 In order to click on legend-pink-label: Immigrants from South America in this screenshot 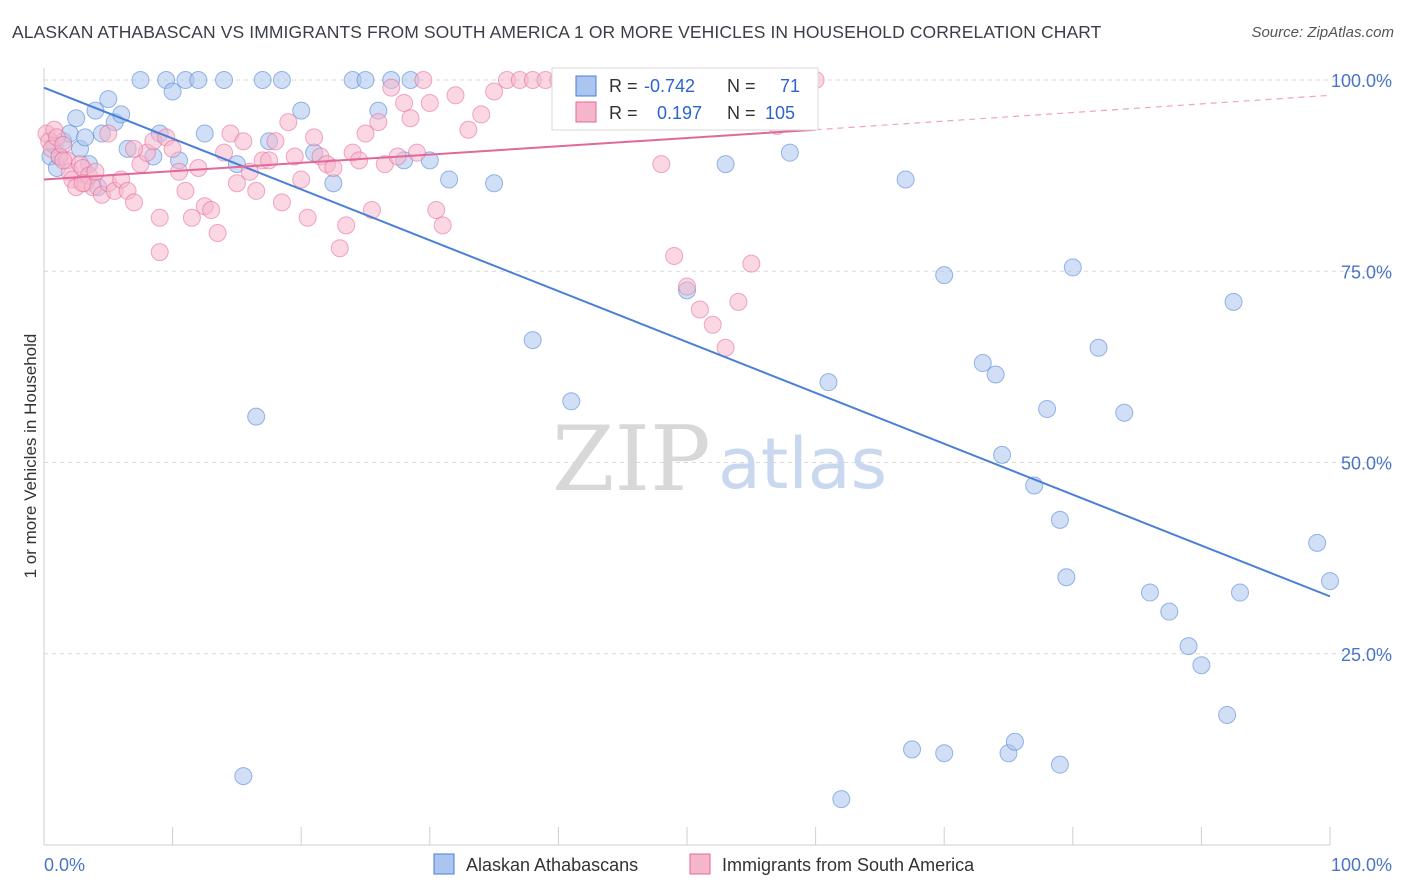, I will do `click(848, 865)`.